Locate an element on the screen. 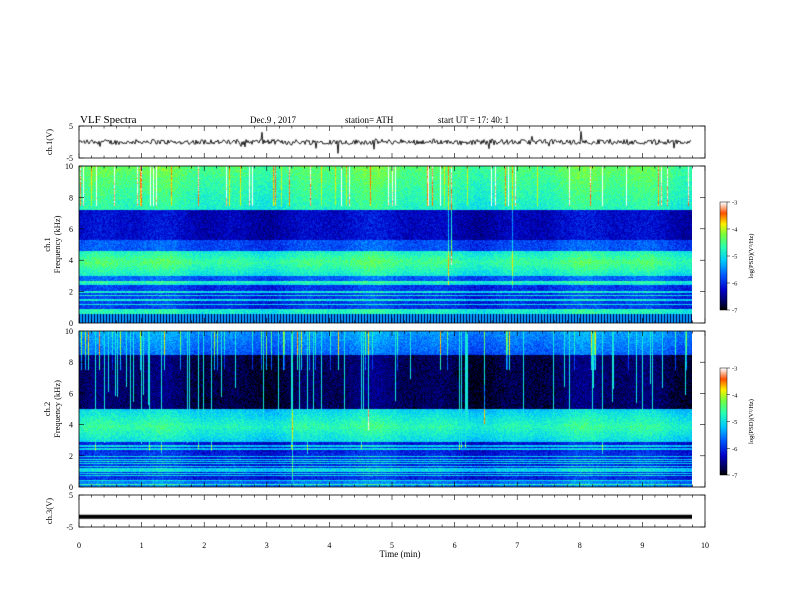  ch1-waveform-panel is located at coordinates (385, 142).